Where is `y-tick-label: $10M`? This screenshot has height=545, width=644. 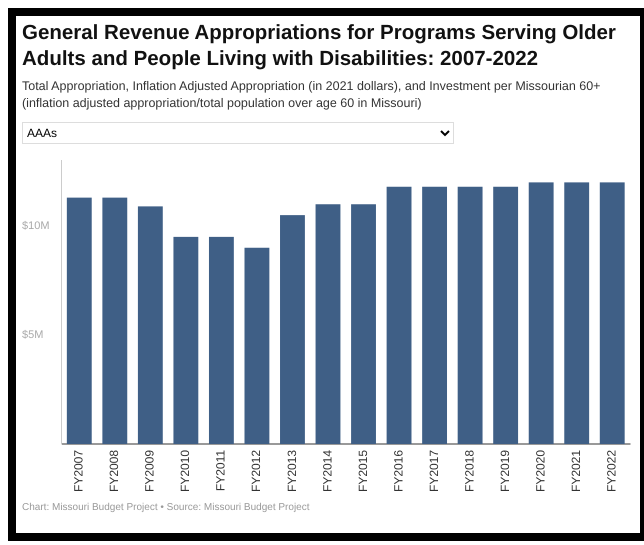
y-tick-label: $10M is located at coordinates (36, 226).